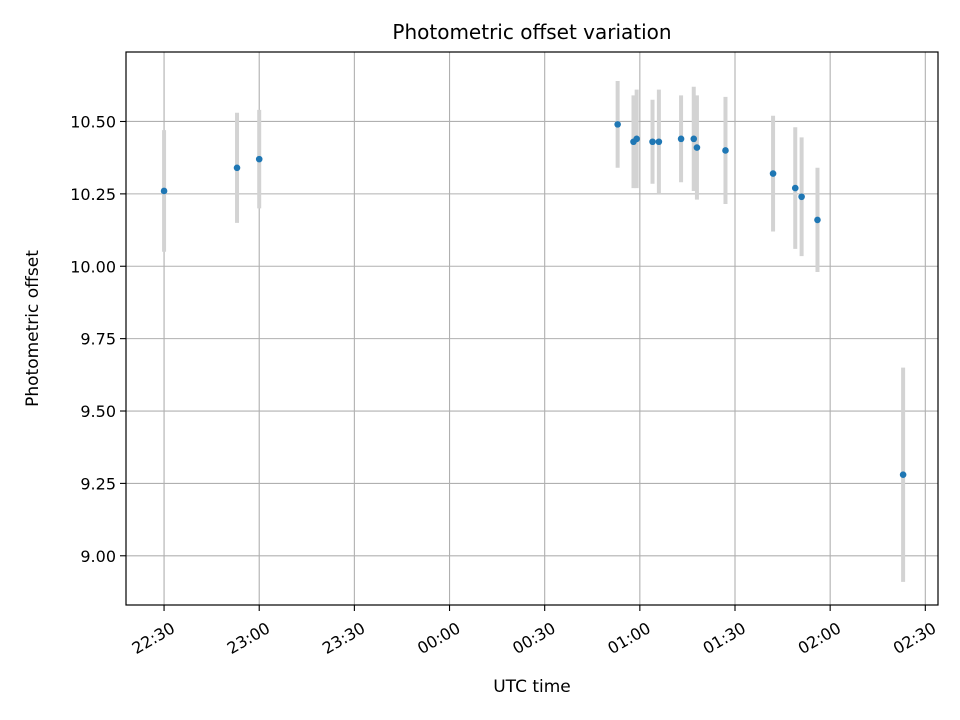  Describe the element at coordinates (628, 638) in the screenshot. I see `x-tick-label: 01:00` at that location.